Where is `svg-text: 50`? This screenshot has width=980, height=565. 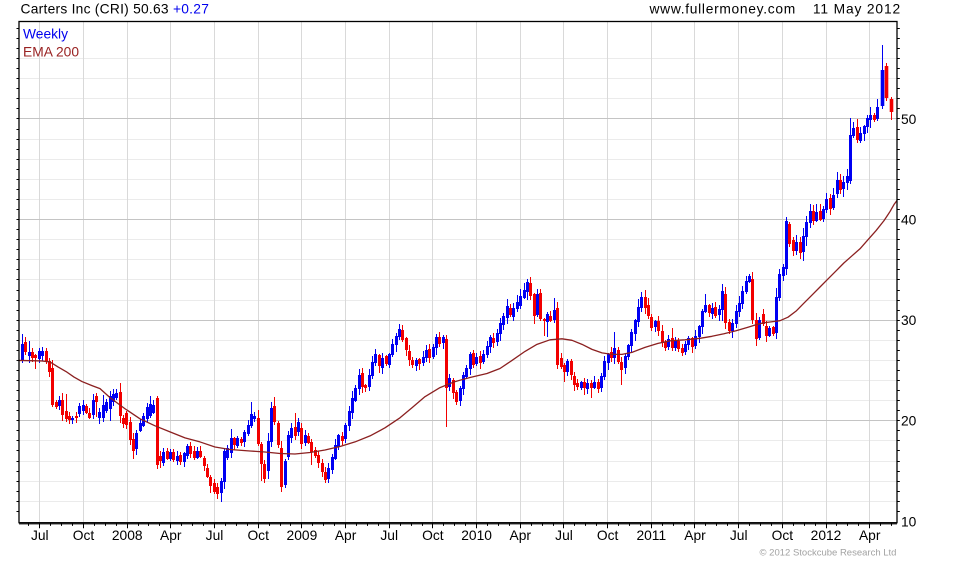 svg-text: 50 is located at coordinates (909, 119).